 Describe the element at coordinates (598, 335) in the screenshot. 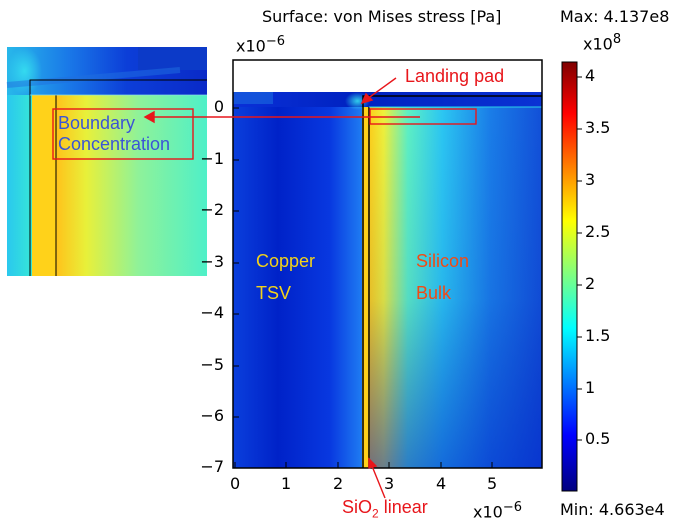

I see `colorbar-tick-label: 1.5` at that location.